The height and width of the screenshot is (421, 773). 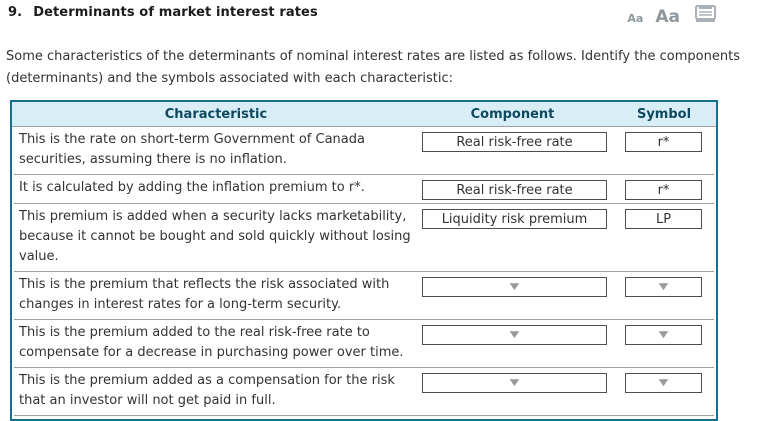 What do you see at coordinates (15, 12) in the screenshot?
I see `question-number: 9.` at bounding box center [15, 12].